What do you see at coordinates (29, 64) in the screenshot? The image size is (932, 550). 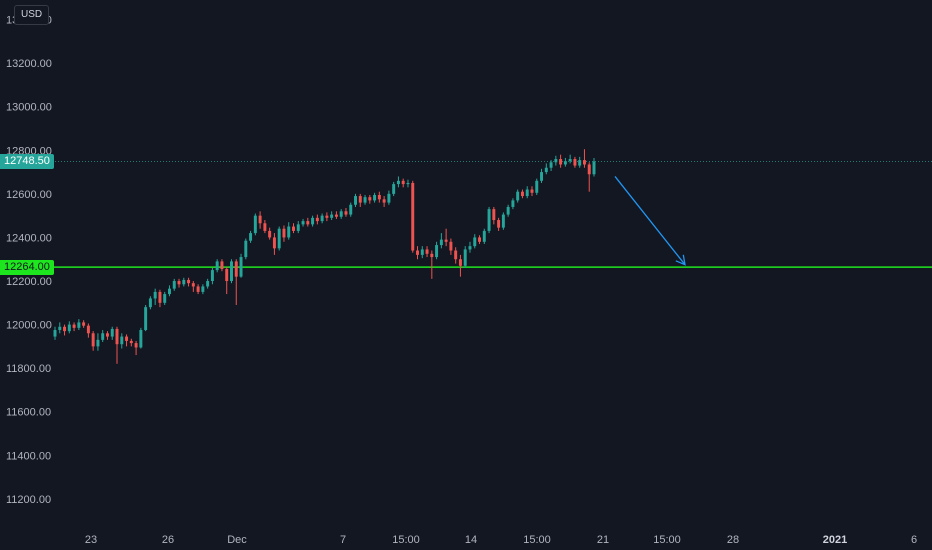 I see `y-tick-label: 13200.00` at bounding box center [29, 64].